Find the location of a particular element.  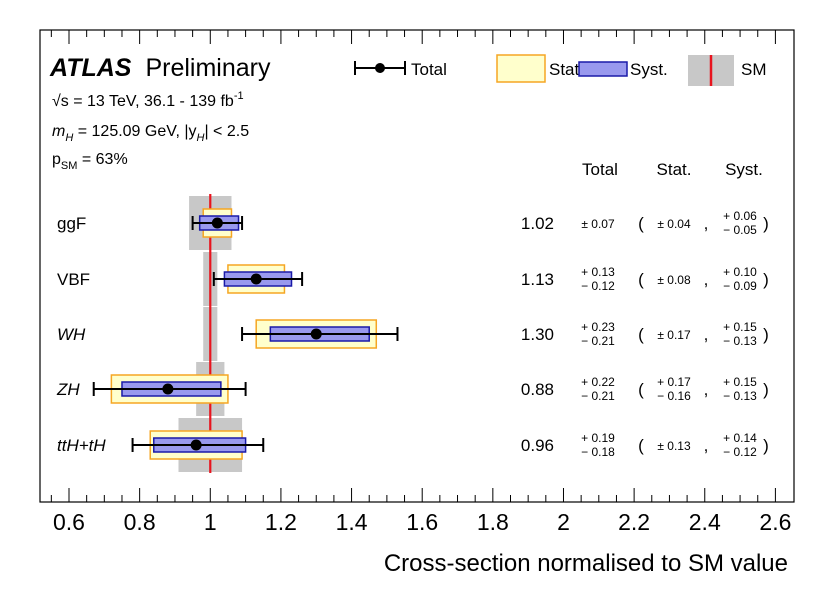

total-unc-up: + 0.22 is located at coordinates (598, 382).